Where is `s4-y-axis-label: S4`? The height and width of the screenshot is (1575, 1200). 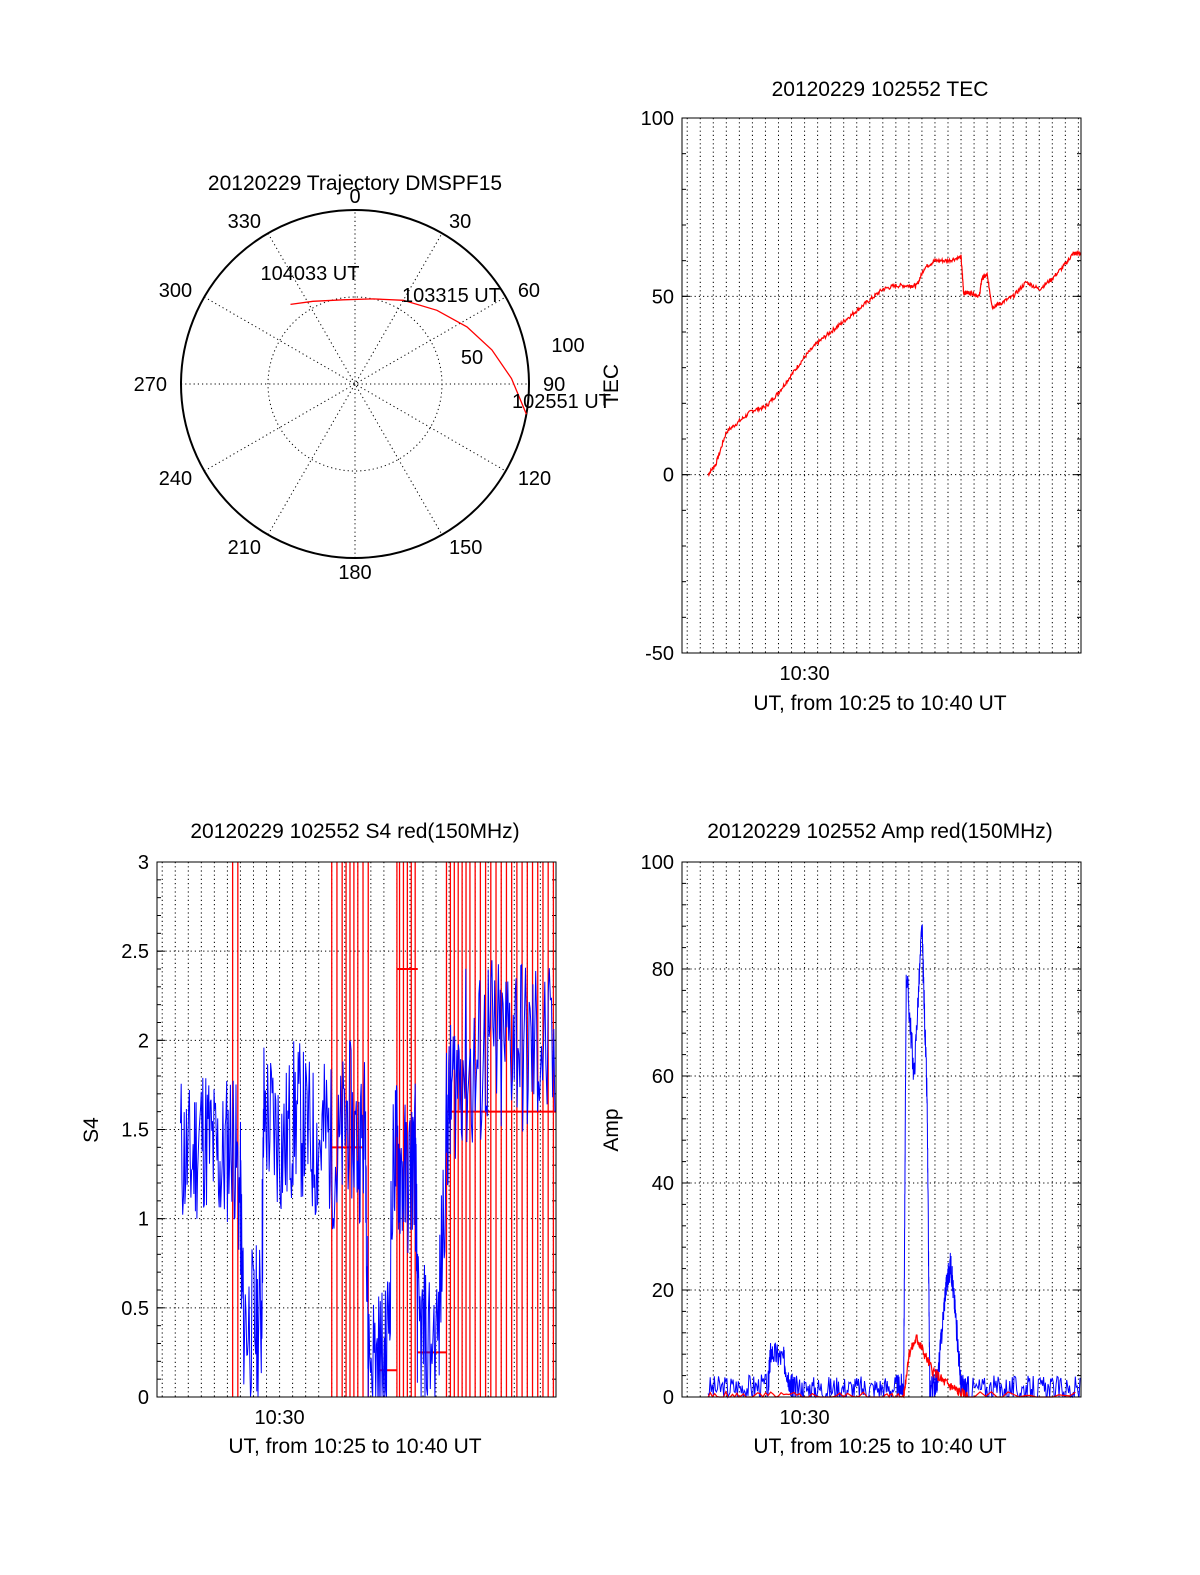 s4-y-axis-label: S4 is located at coordinates (91, 1130).